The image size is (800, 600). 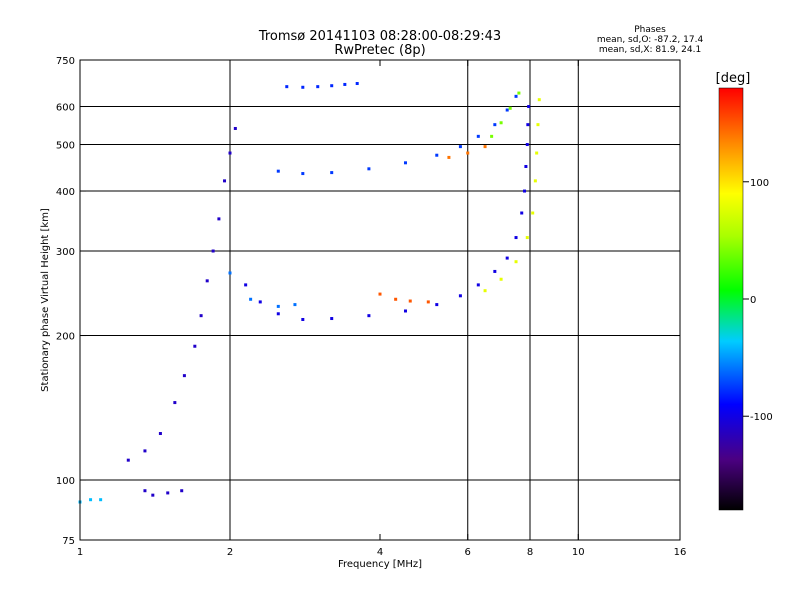 I want to click on y-tick-label: 600, so click(x=65, y=108).